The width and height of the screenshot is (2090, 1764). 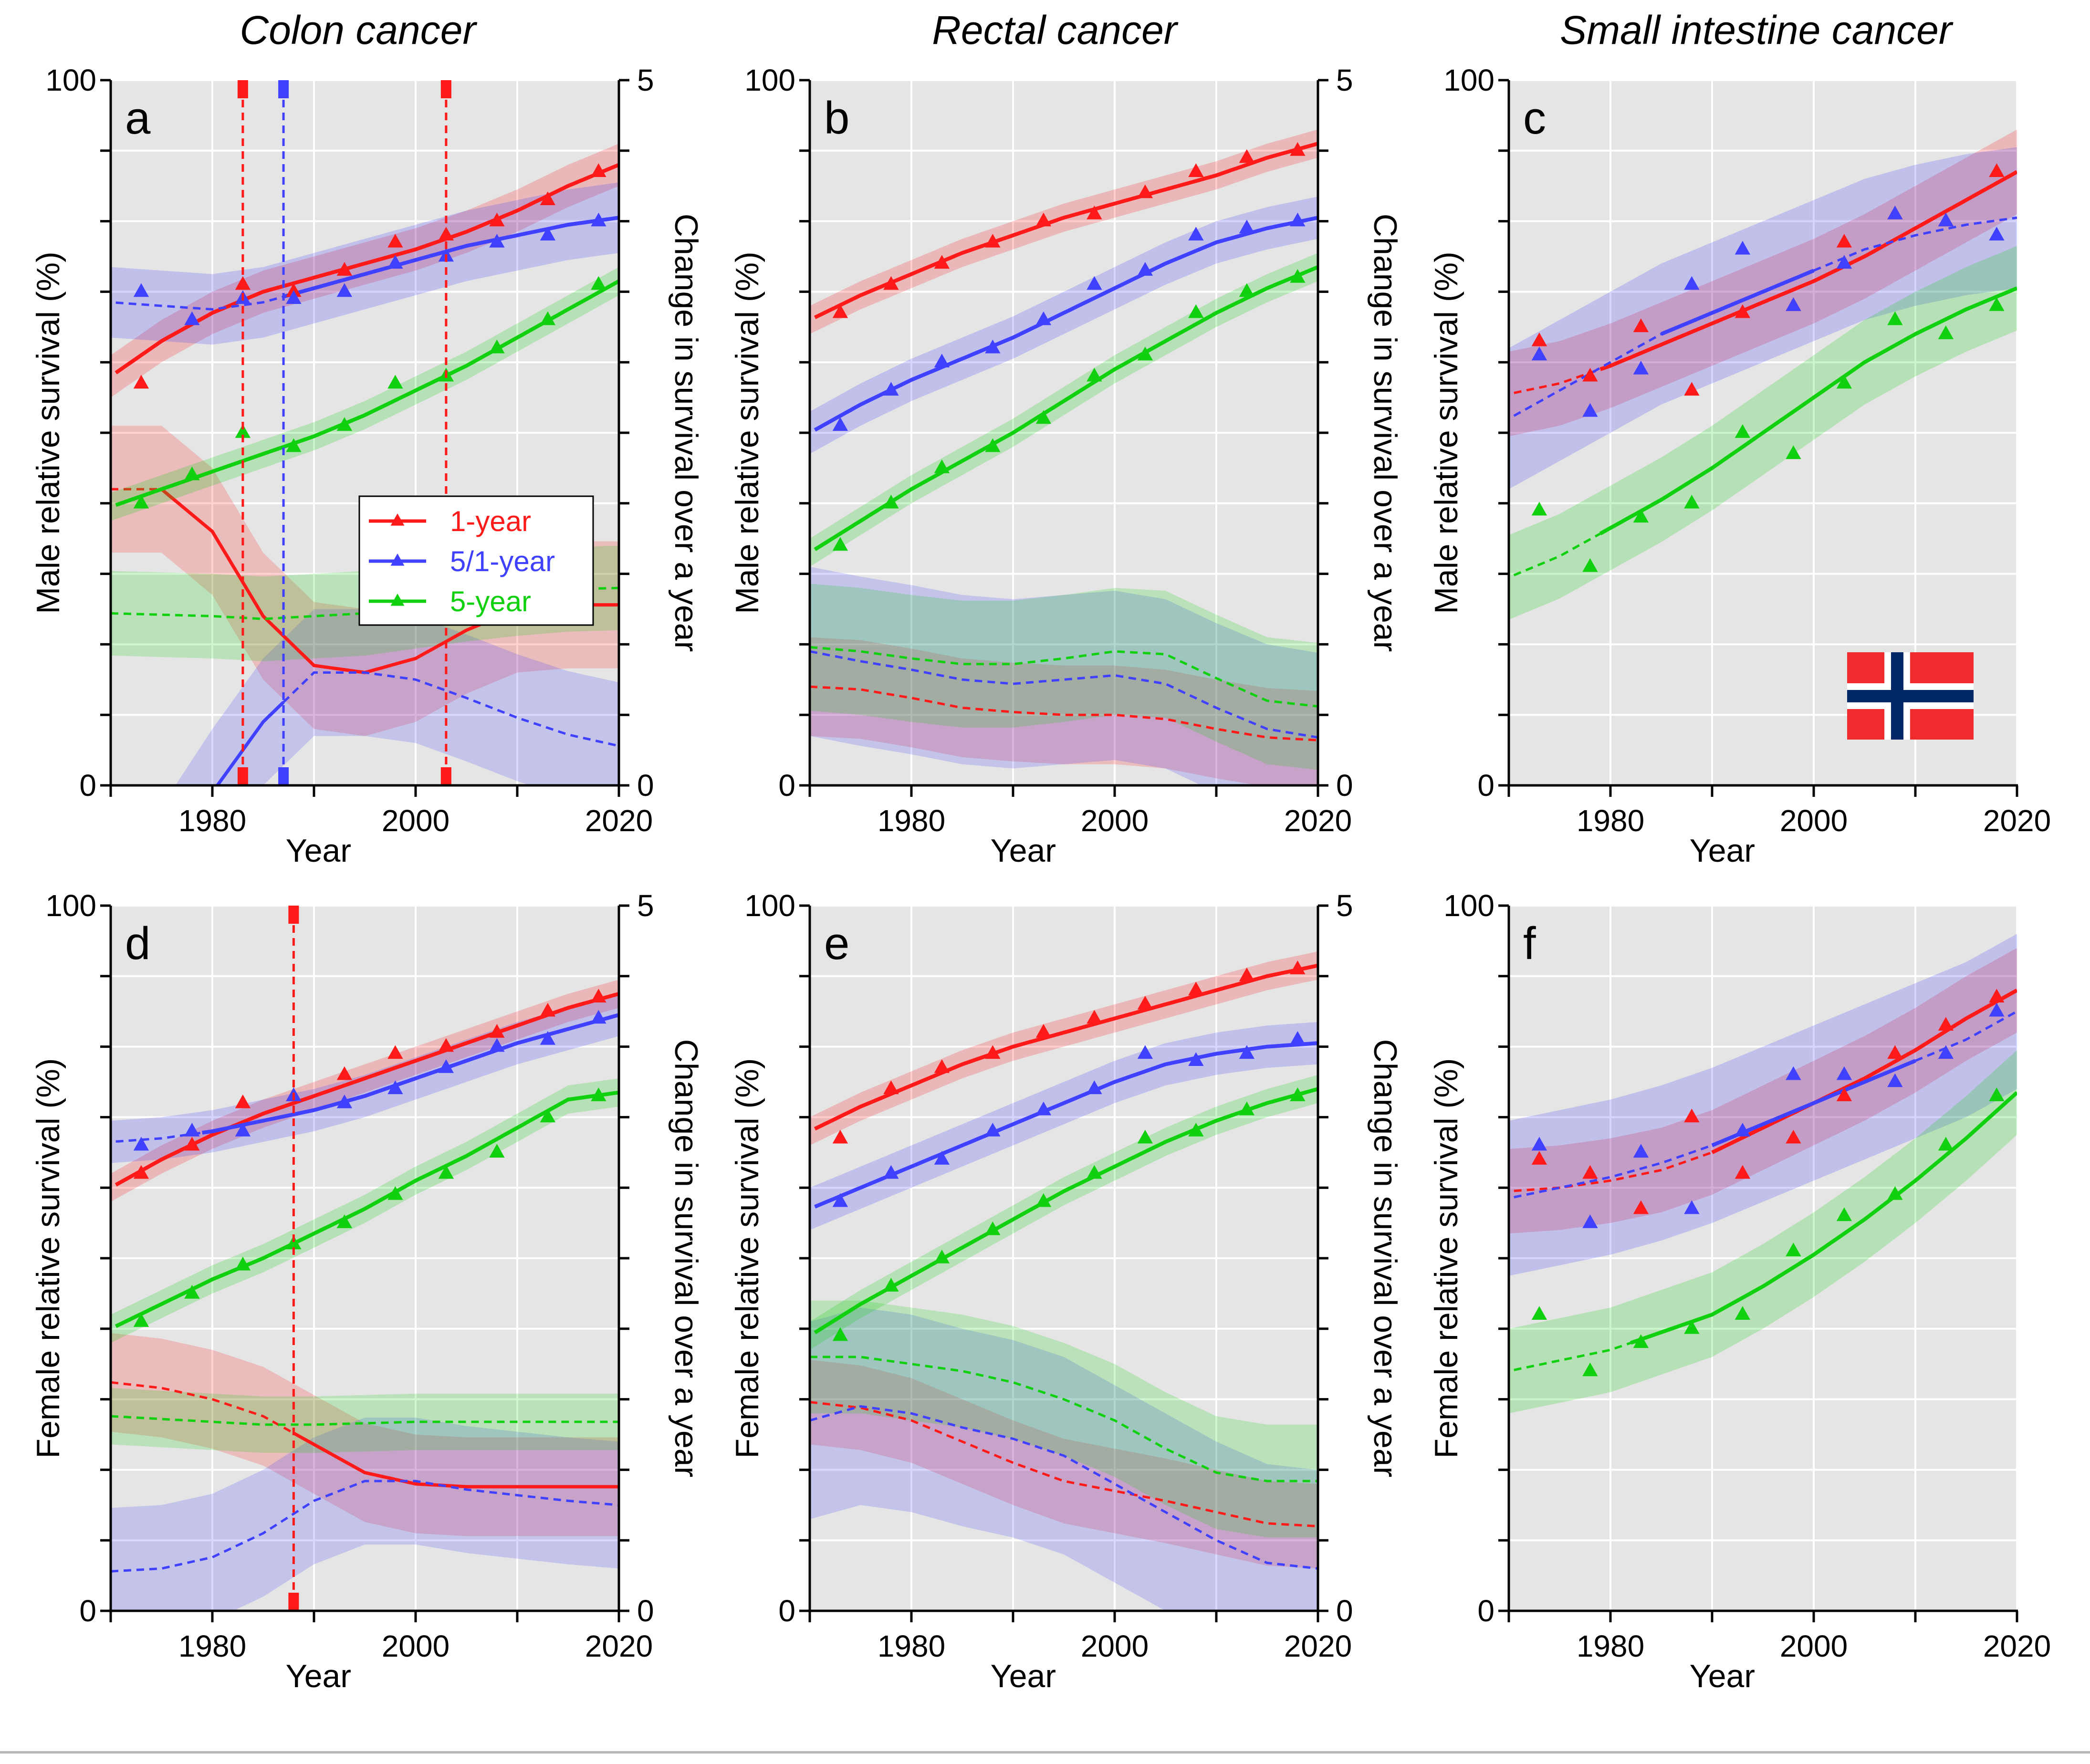 I want to click on y-tick-label: 0, so click(x=87, y=1611).